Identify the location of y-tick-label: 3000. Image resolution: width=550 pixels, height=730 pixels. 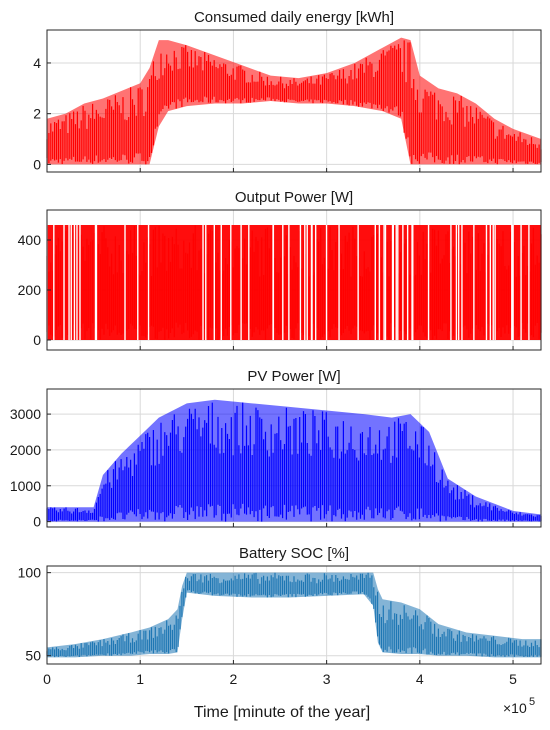
(25, 414).